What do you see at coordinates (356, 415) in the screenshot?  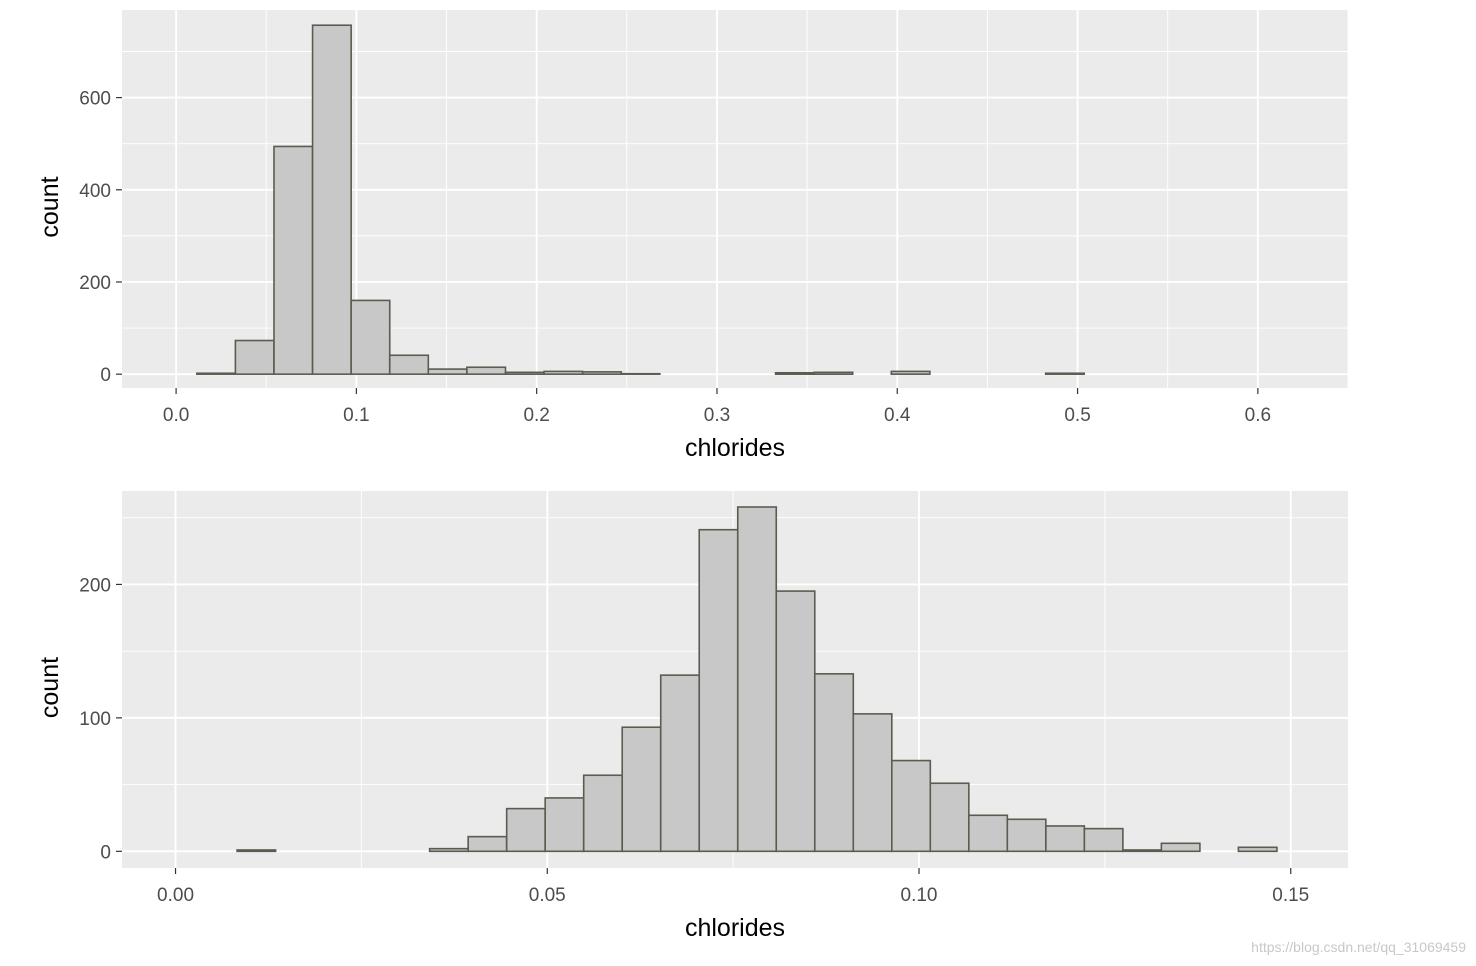 I see `x-tick-label: 0.1` at bounding box center [356, 415].